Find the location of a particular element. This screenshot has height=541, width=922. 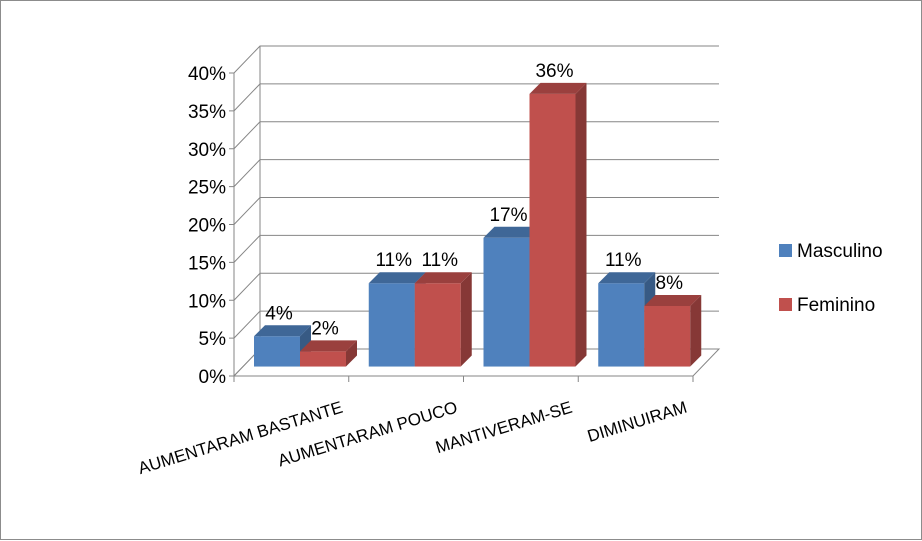

y-tick-label: 10% is located at coordinates (207, 301).